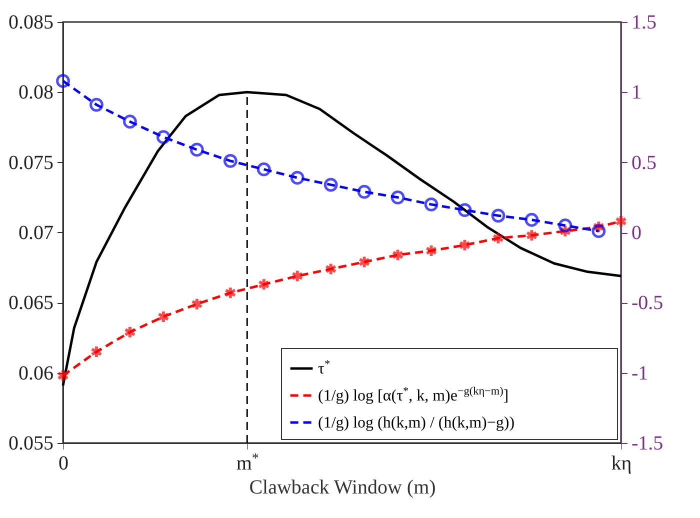 This screenshot has width=700, height=518. Describe the element at coordinates (31, 163) in the screenshot. I see `y-tick-label: 0.075` at that location.